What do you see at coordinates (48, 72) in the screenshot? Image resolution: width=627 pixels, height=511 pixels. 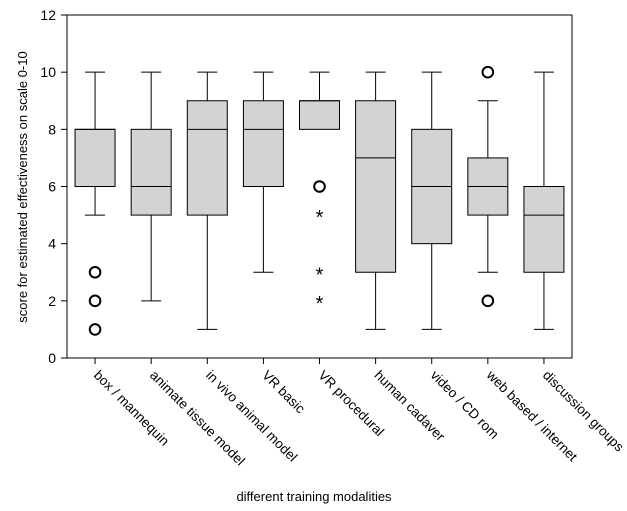 I see `y-tick-label: 10` at bounding box center [48, 72].